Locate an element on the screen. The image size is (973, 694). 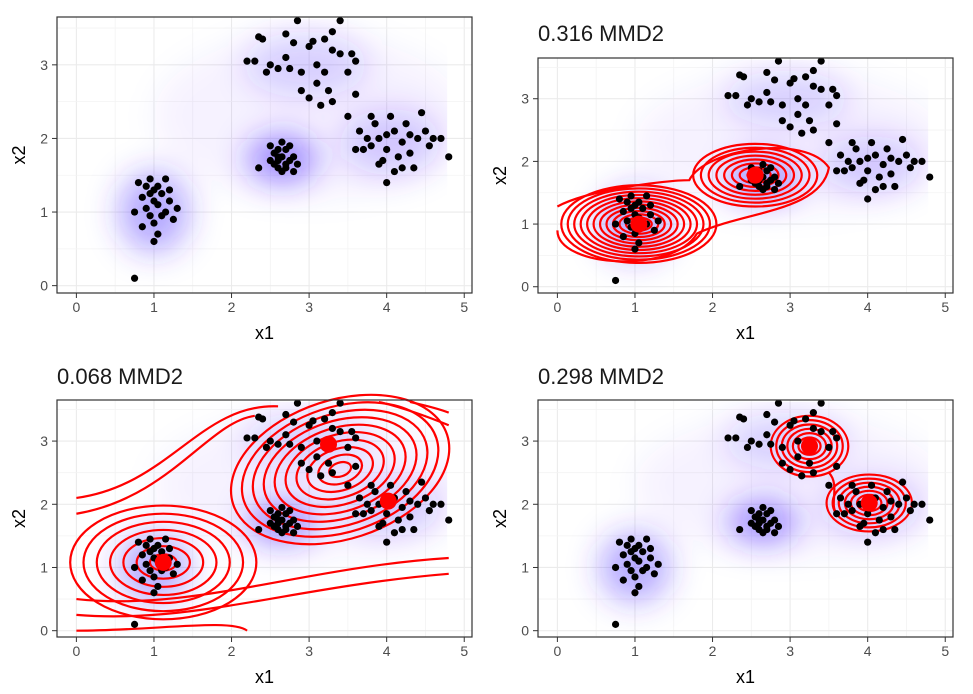
x-tick-label: 4 is located at coordinates (868, 307).